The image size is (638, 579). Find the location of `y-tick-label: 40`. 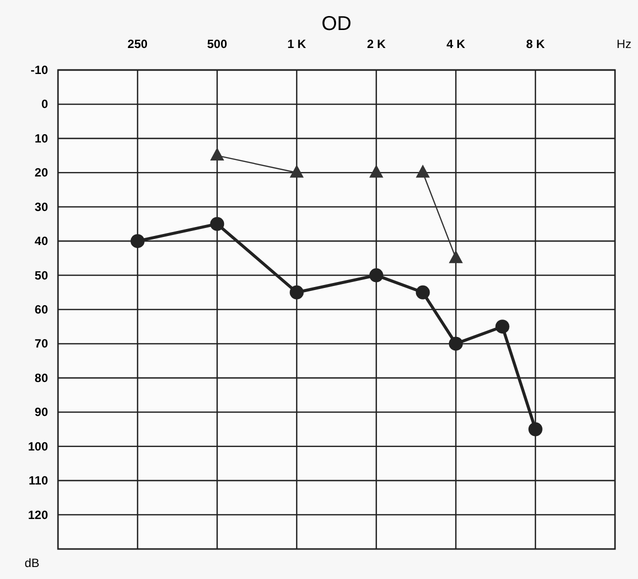

y-tick-label: 40 is located at coordinates (41, 241).